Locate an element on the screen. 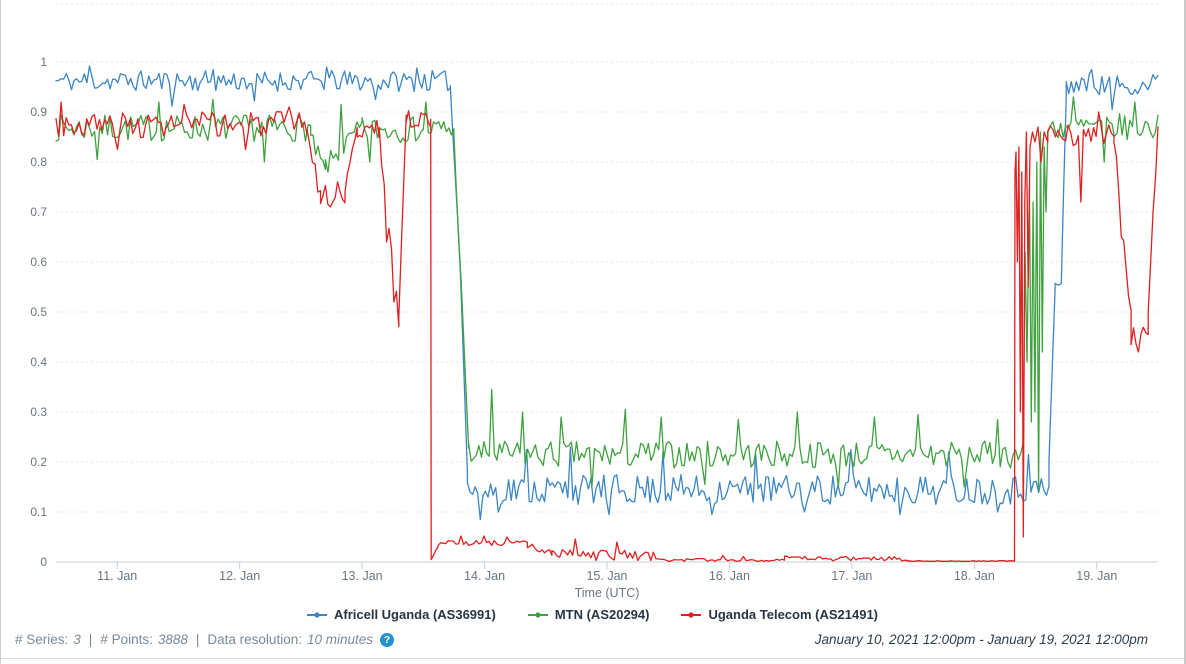  y-axis-tick-label: 0.5 is located at coordinates (38, 312).